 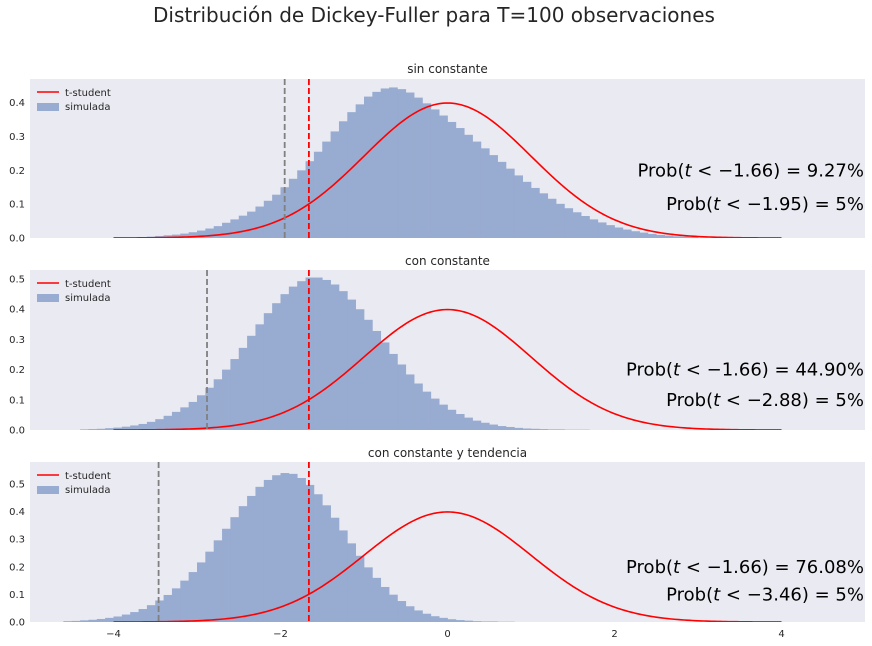 I want to click on x-tick-label: −2, so click(x=280, y=634).